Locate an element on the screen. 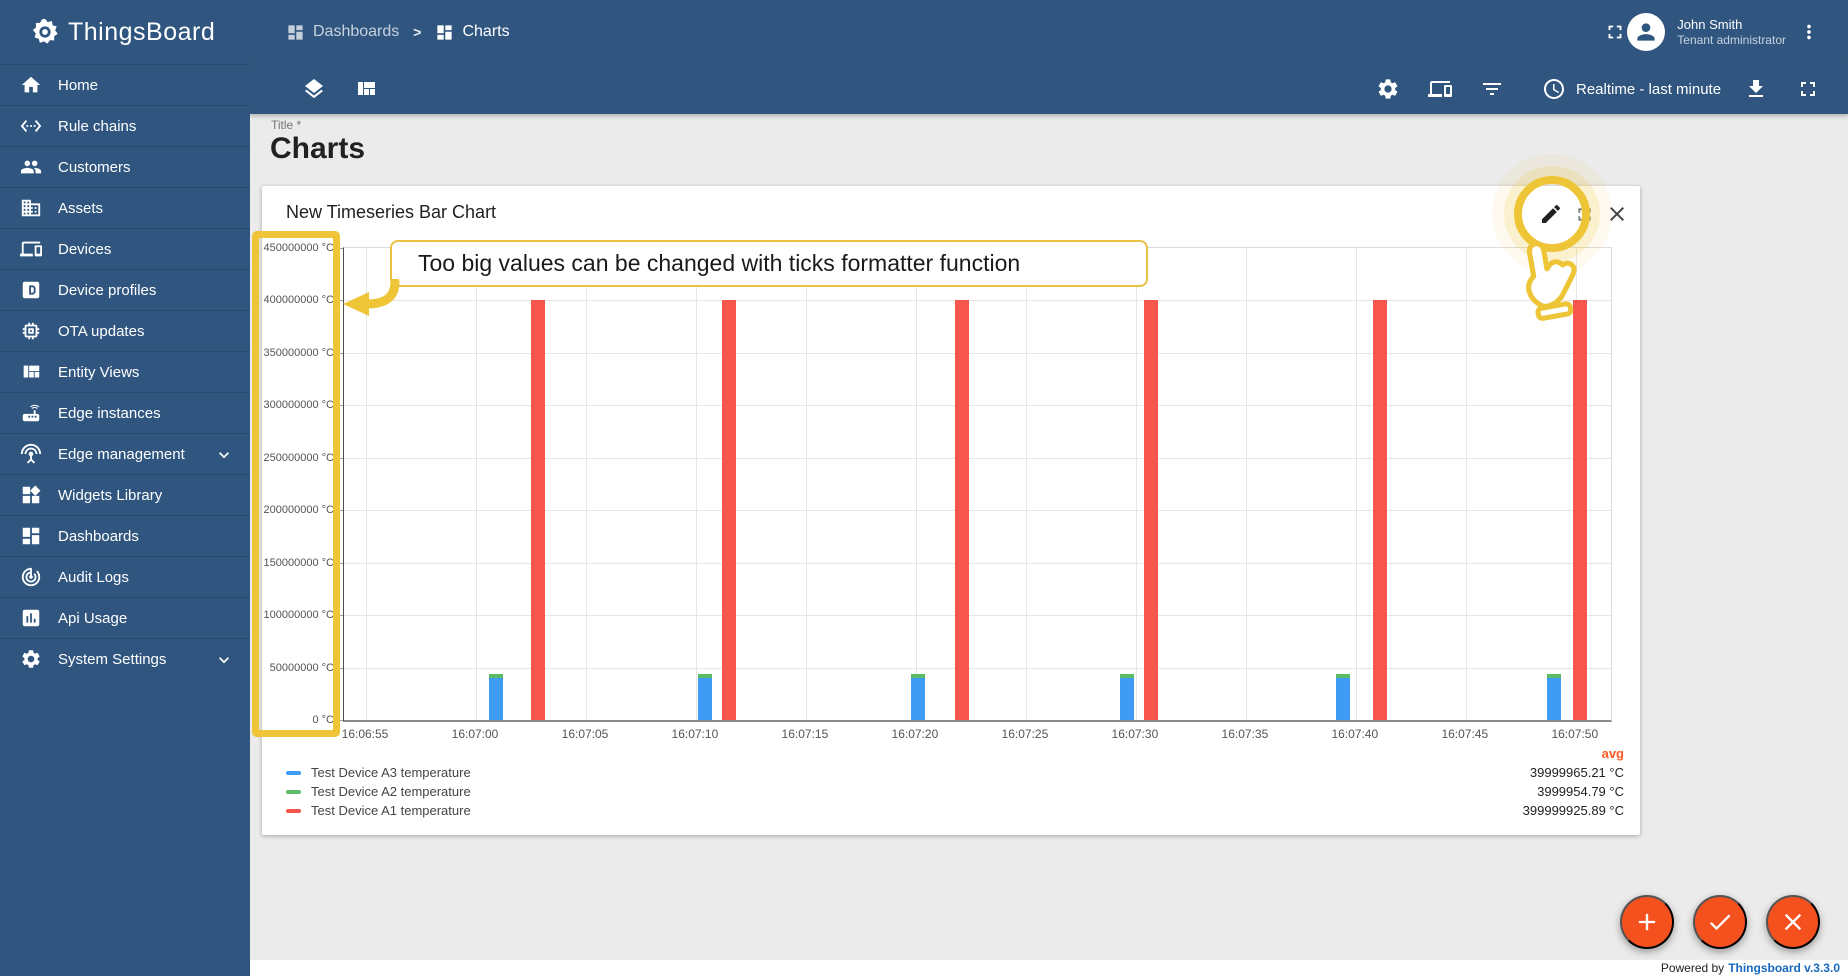 The width and height of the screenshot is (1848, 976). breadcrumb-item-dashboards: Dashboards is located at coordinates (342, 32).